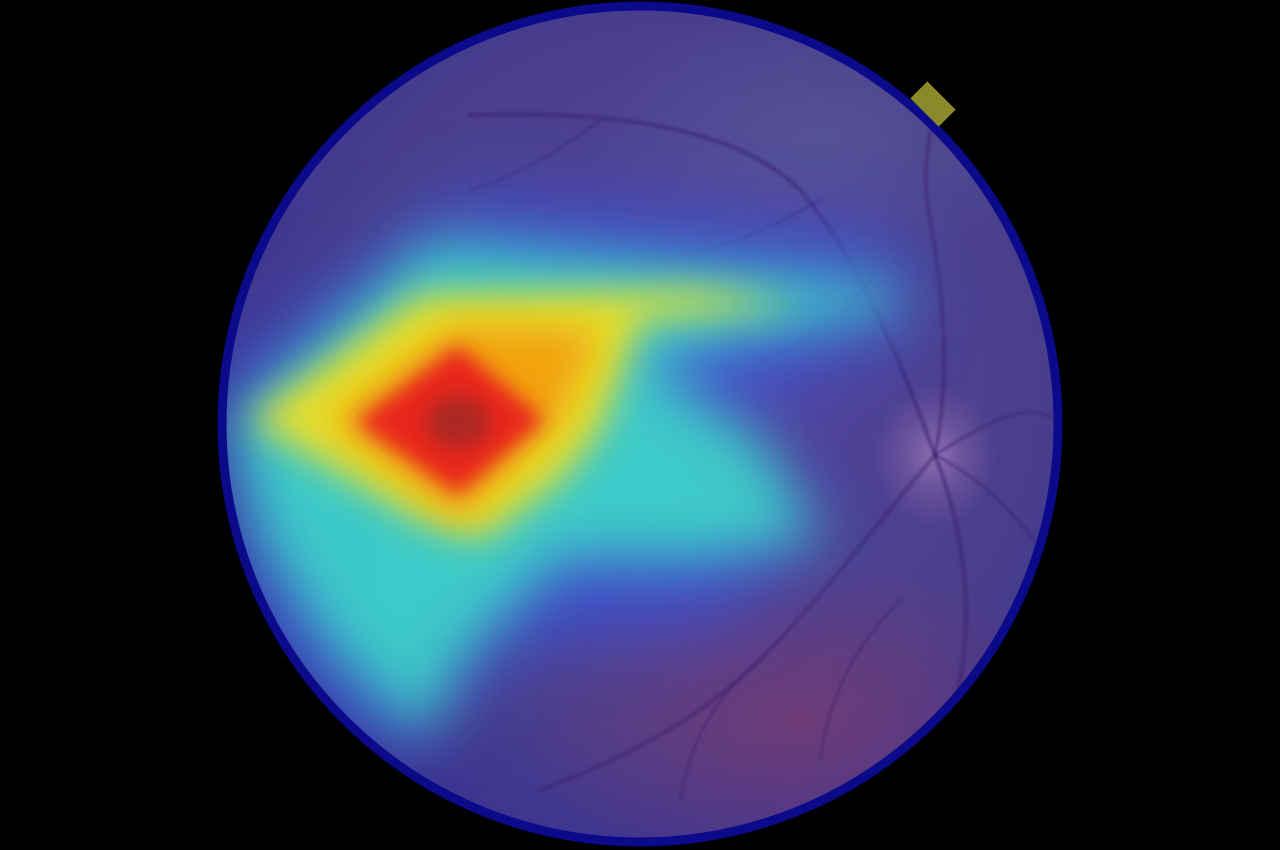 The height and width of the screenshot is (850, 1280). Describe the element at coordinates (933, 104) in the screenshot. I see `fundus-notch-marker` at that location.